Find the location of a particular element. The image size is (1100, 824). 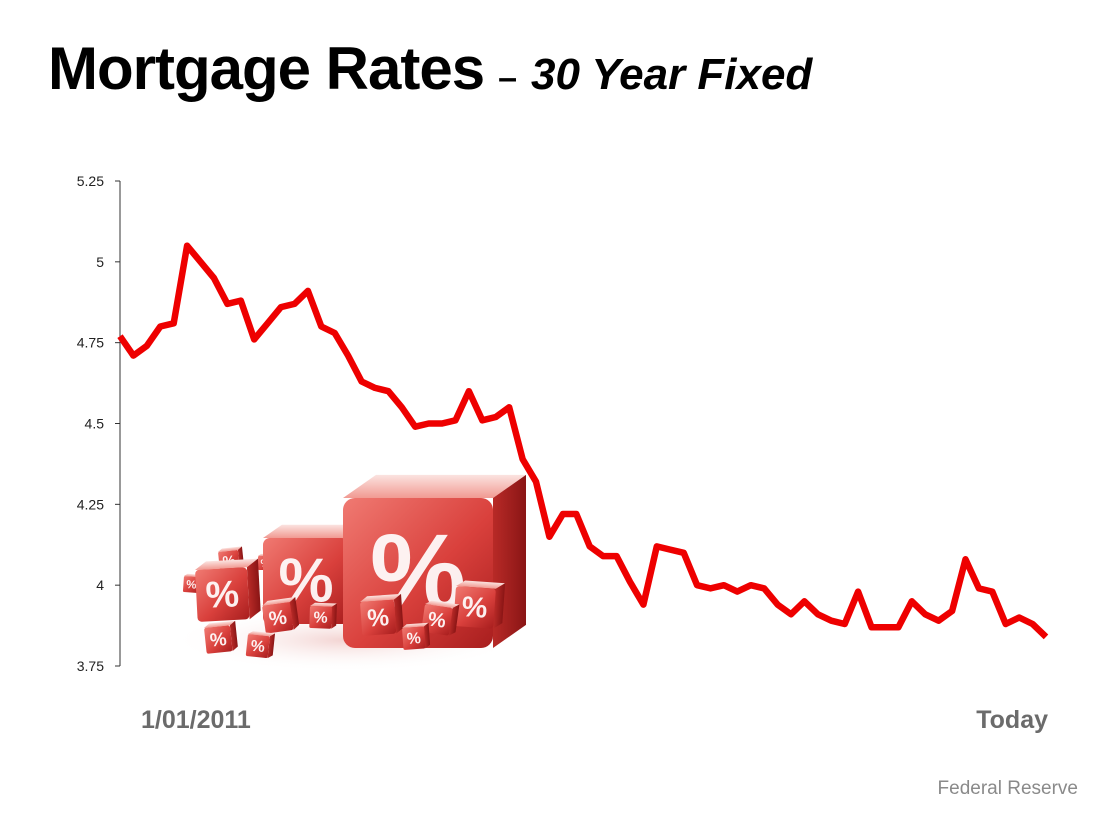

chart-title: Mortgage Rates –30 Year Fixed is located at coordinates (430, 68).